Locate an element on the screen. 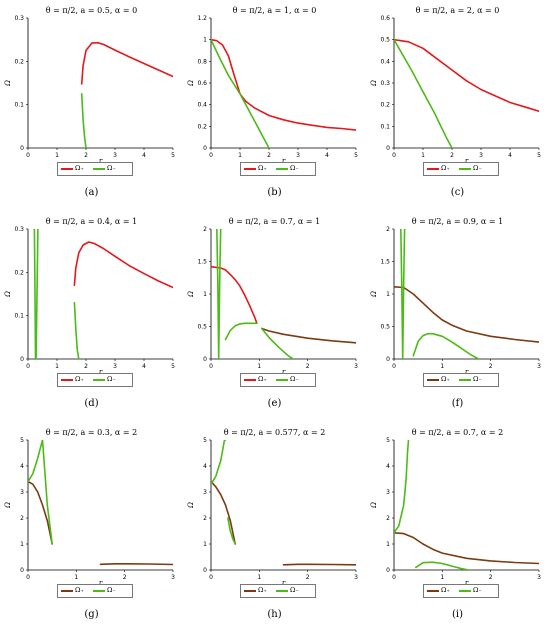 The height and width of the screenshot is (633, 550). y-tick-label: 0.5 is located at coordinates (385, 327).